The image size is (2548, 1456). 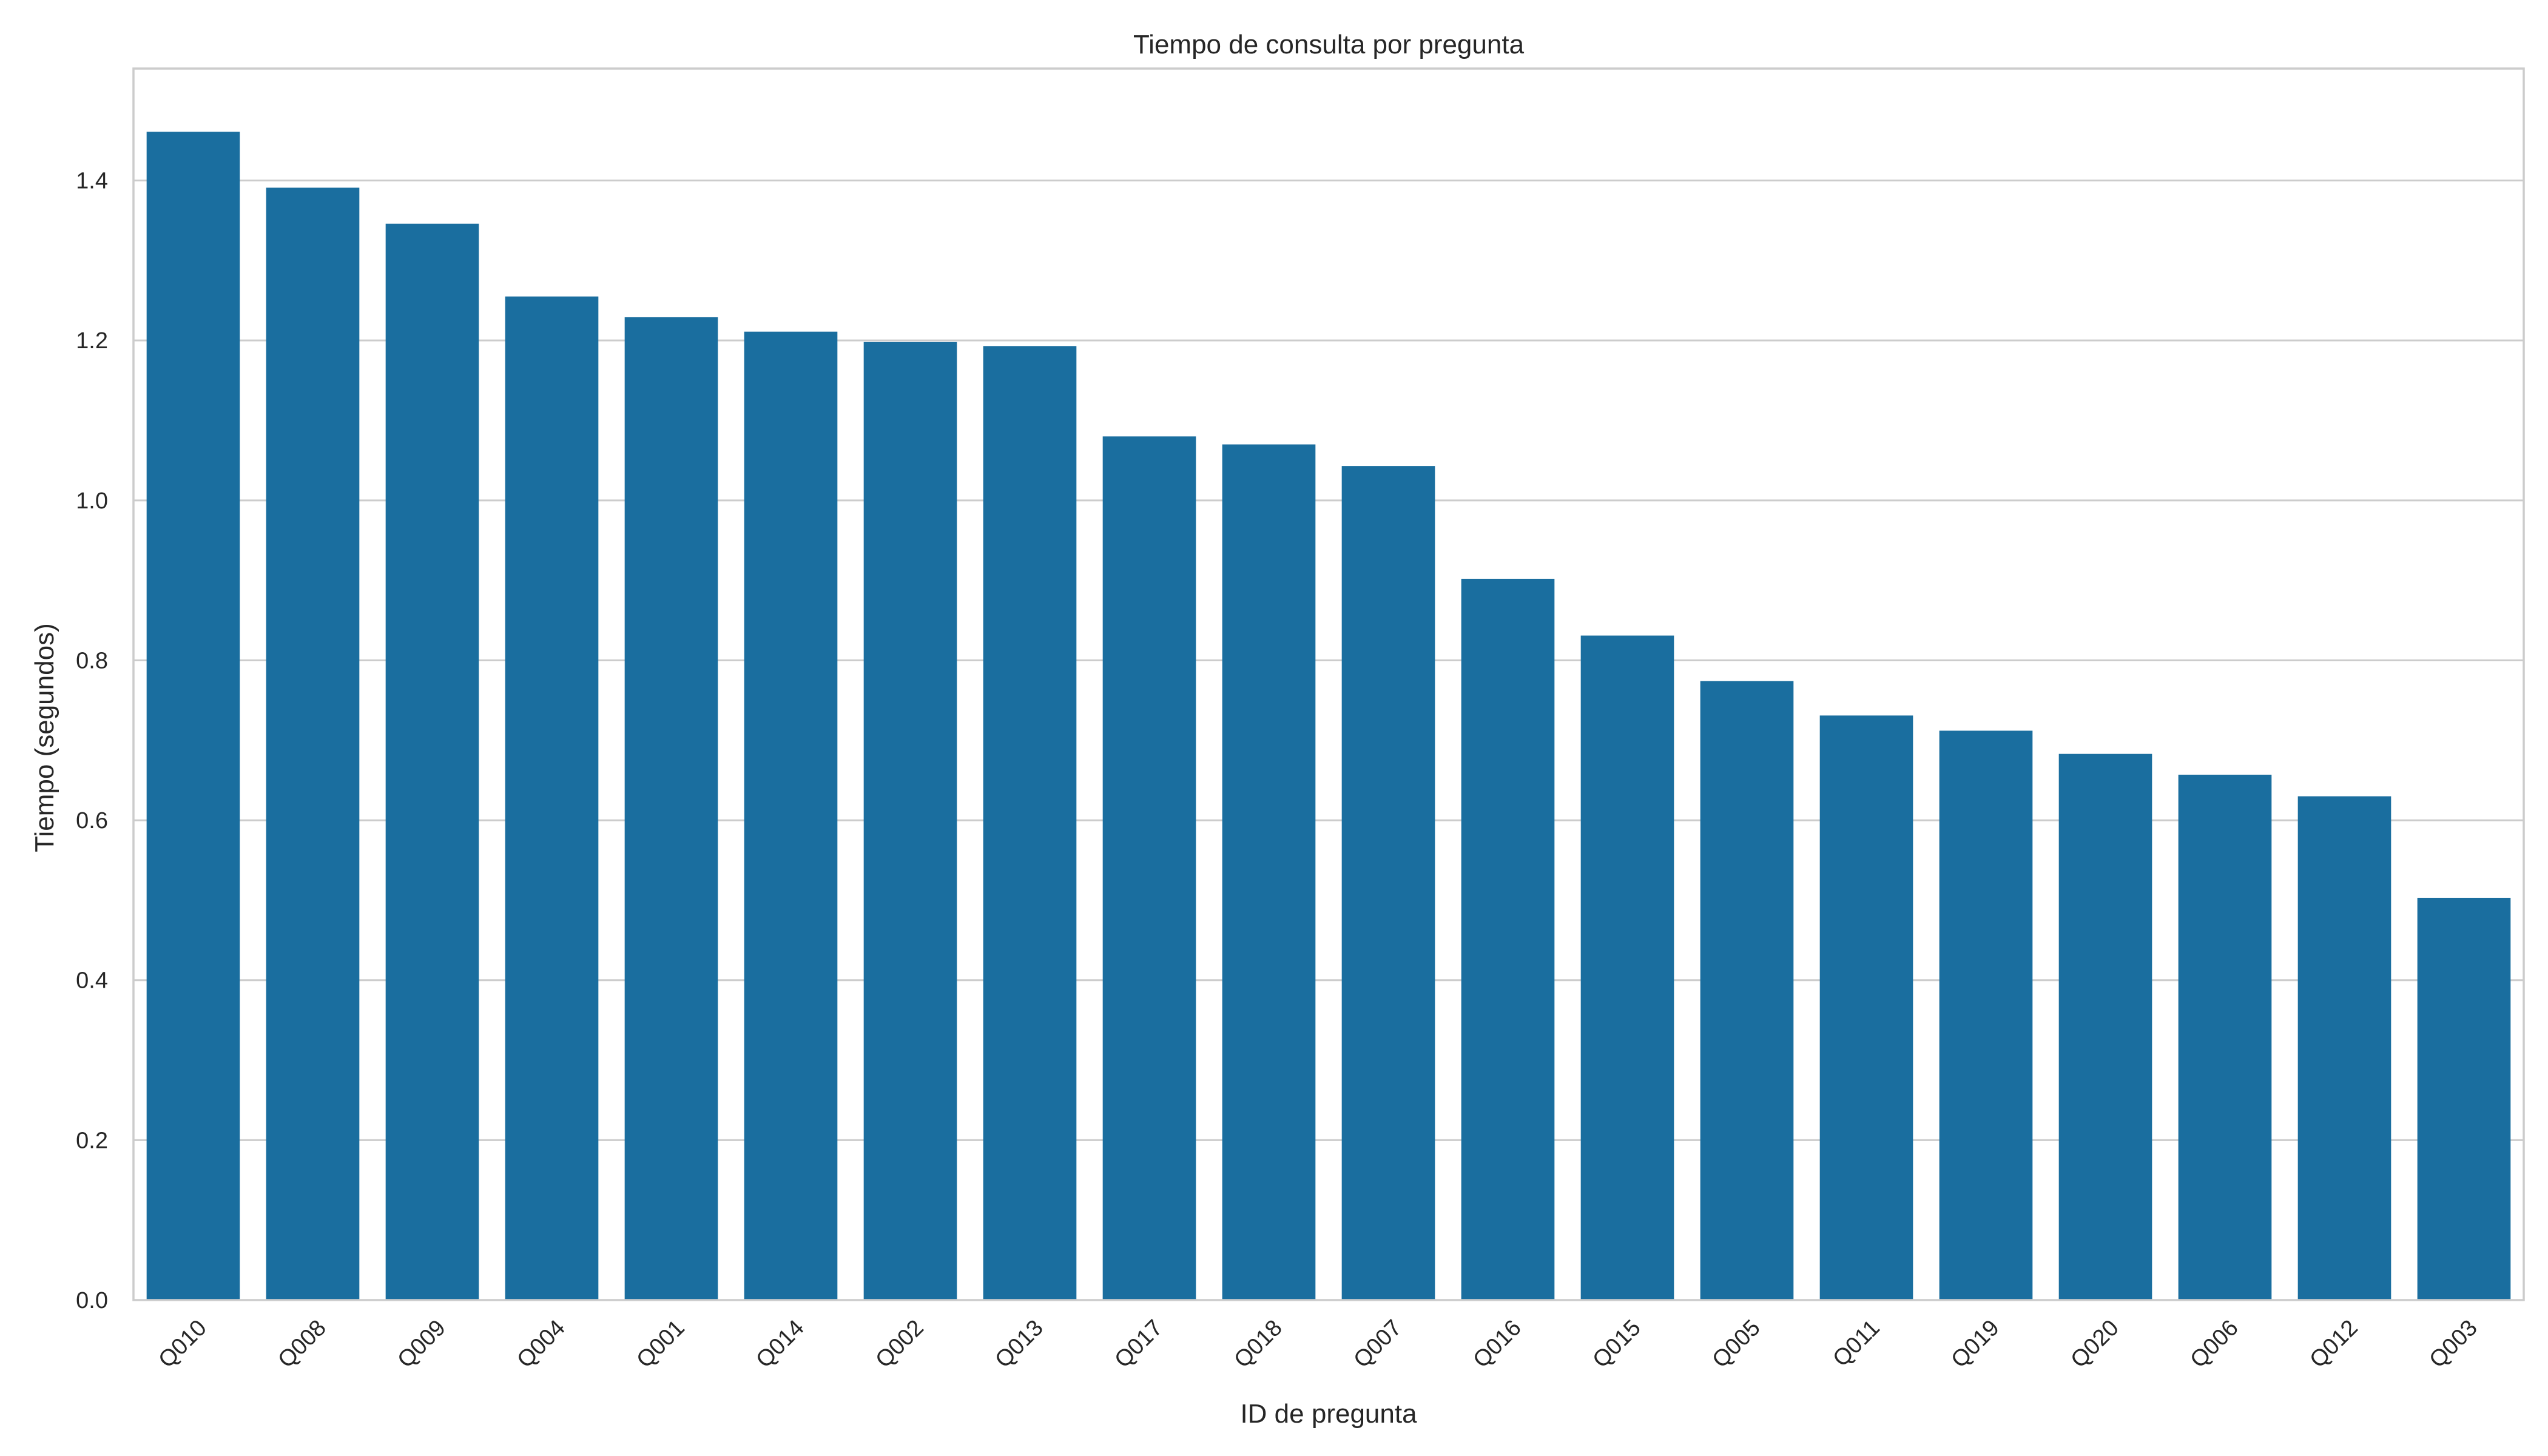 What do you see at coordinates (1269, 872) in the screenshot?
I see `bar-Q018` at bounding box center [1269, 872].